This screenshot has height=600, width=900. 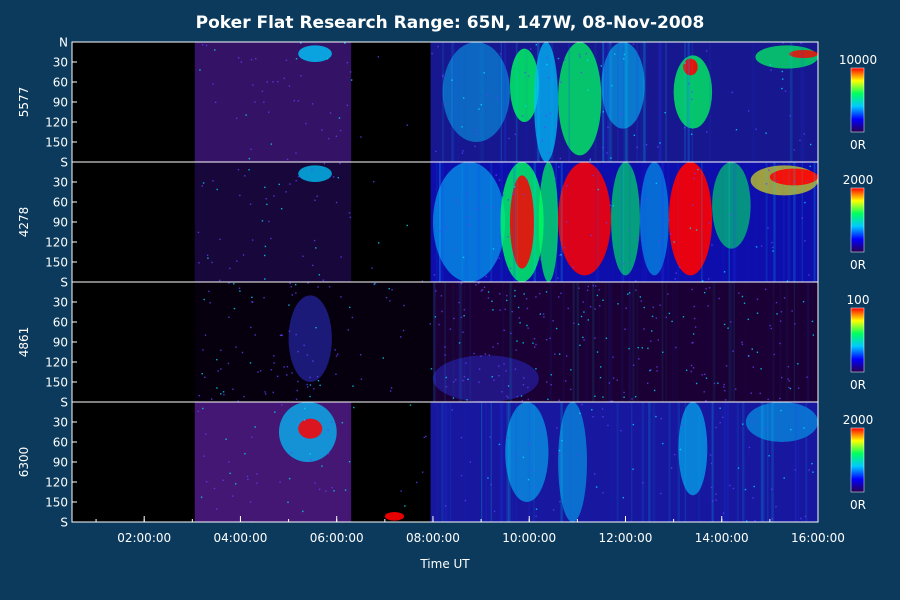 What do you see at coordinates (60, 423) in the screenshot?
I see `y-tick-label: 30` at bounding box center [60, 423].